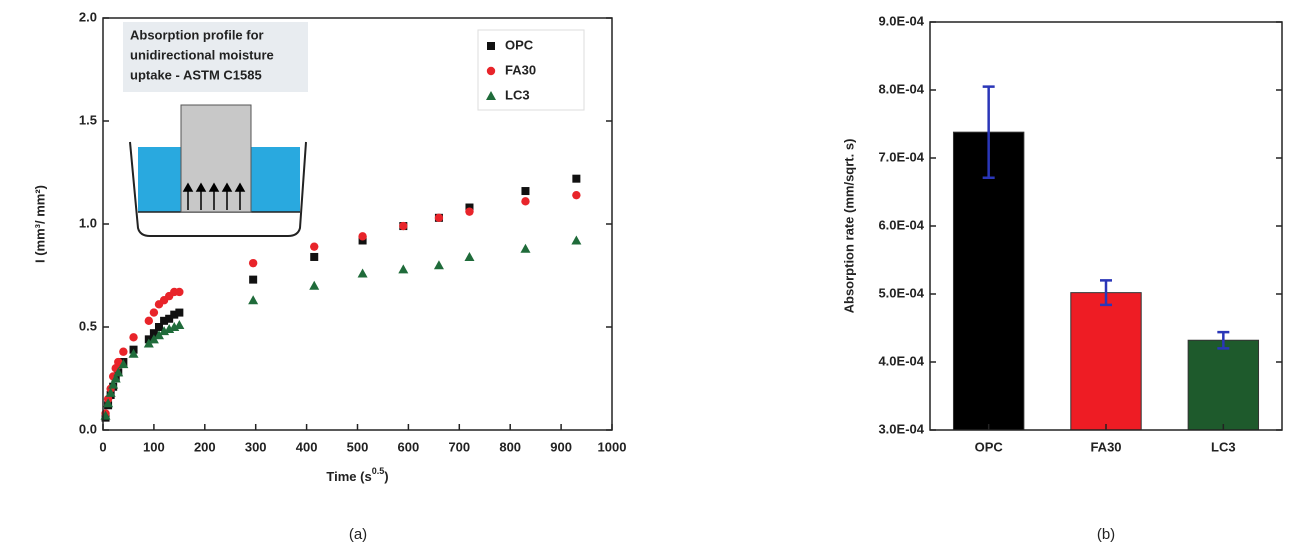 The width and height of the screenshot is (1301, 550). I want to click on y-tick-label: 2.0, so click(88, 16).